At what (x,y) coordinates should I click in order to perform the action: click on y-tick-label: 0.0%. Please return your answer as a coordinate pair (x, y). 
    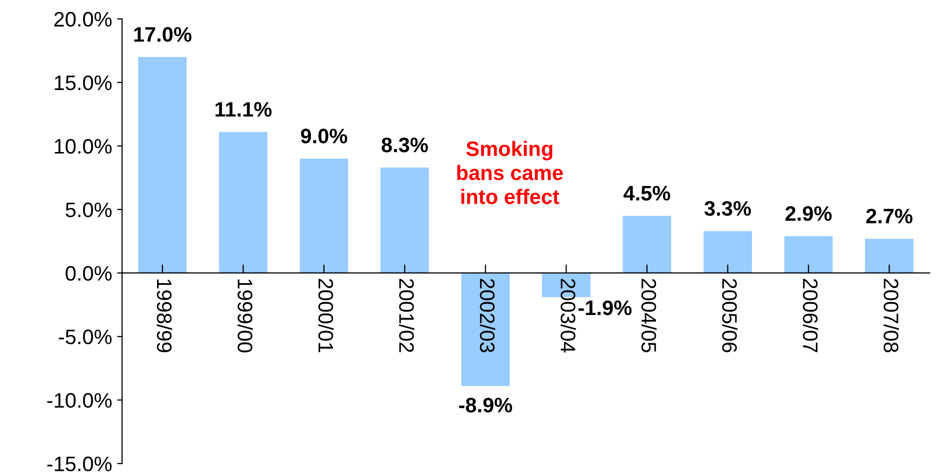
    Looking at the image, I should click on (89, 273).